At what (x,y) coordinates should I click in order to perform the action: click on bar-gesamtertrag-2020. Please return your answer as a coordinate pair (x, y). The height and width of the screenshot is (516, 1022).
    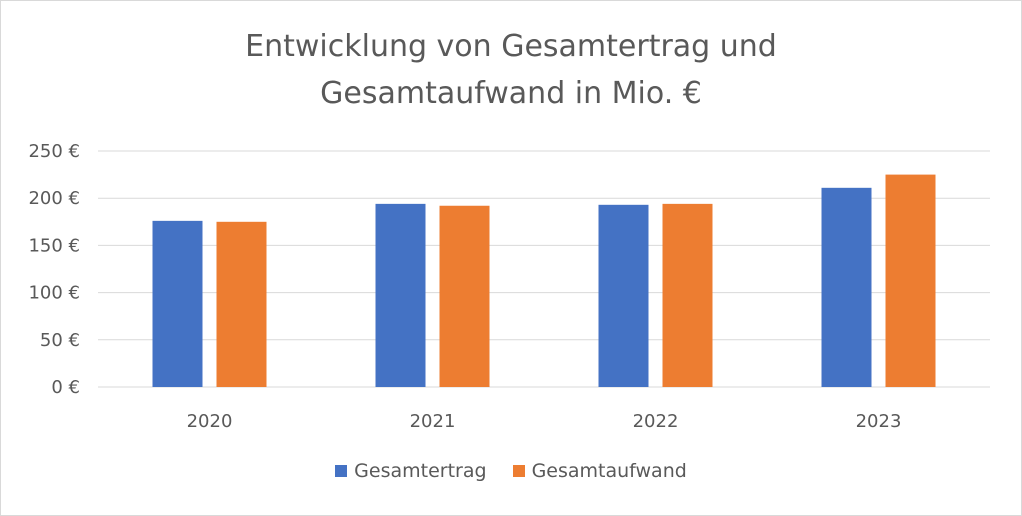
    Looking at the image, I should click on (177, 303).